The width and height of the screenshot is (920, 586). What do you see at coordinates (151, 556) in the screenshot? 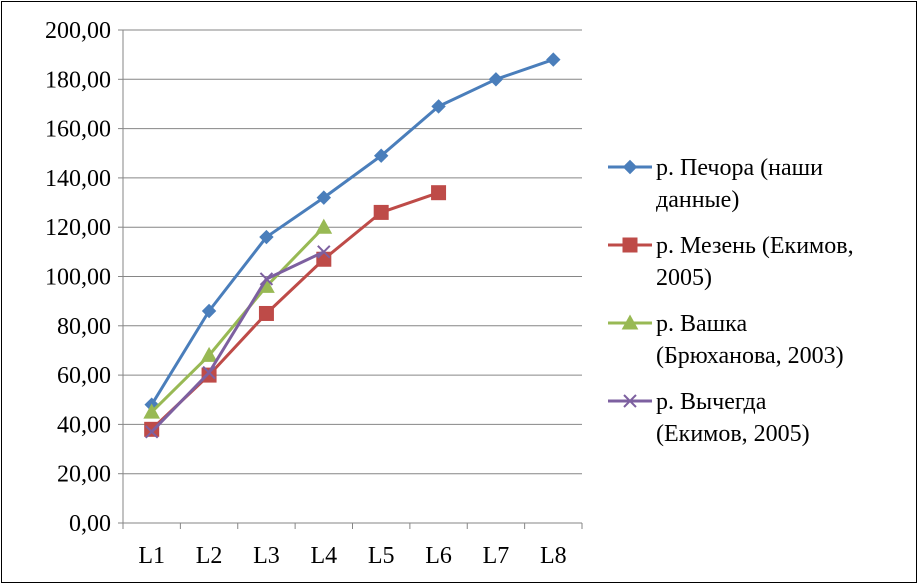
I see `x-tick-label: L1` at bounding box center [151, 556].